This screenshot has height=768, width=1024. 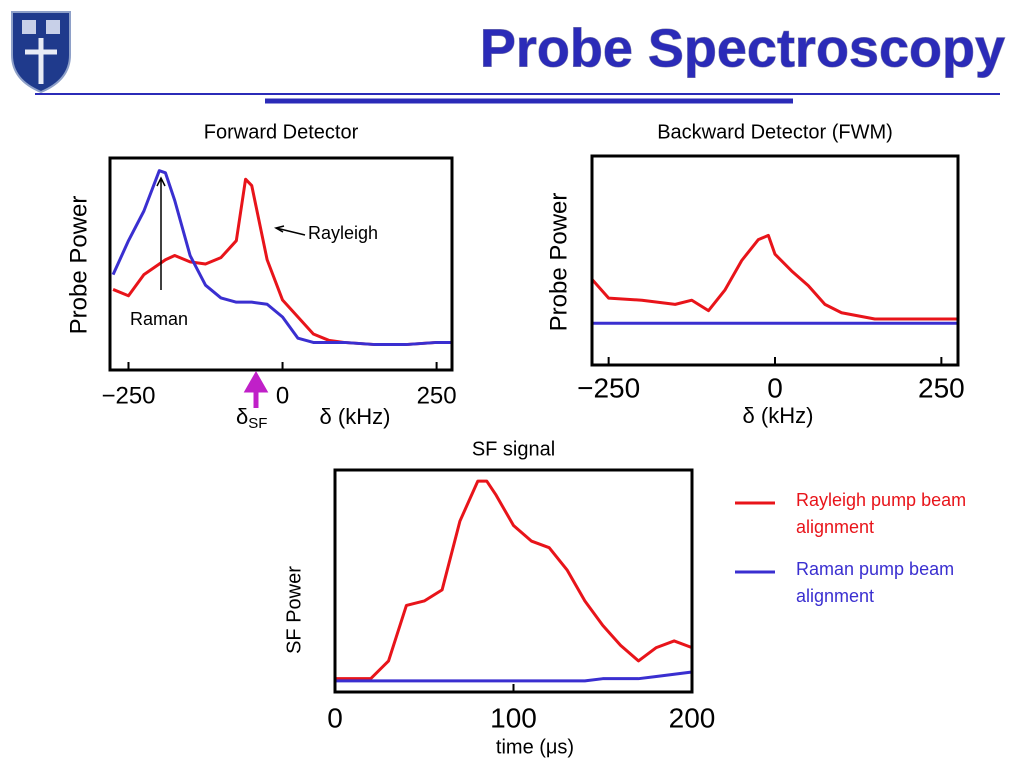 What do you see at coordinates (742, 48) in the screenshot?
I see `slide-title: Probe Spectroscopy` at bounding box center [742, 48].